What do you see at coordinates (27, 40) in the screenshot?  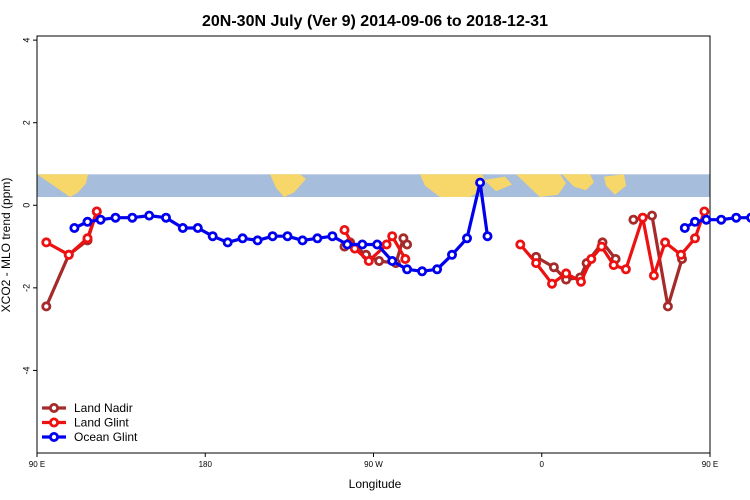 I see `y-tick-label: 4` at bounding box center [27, 40].